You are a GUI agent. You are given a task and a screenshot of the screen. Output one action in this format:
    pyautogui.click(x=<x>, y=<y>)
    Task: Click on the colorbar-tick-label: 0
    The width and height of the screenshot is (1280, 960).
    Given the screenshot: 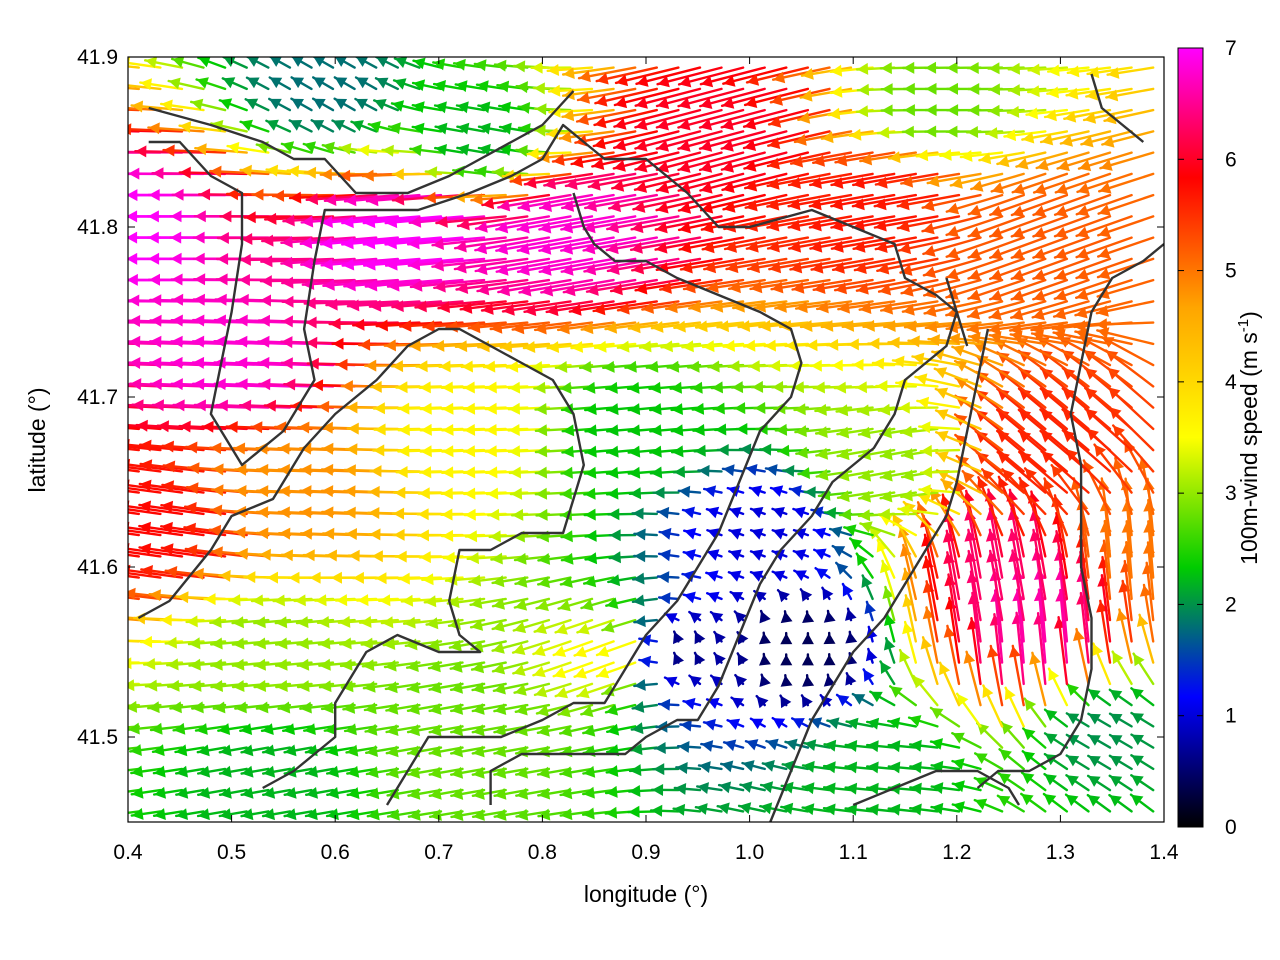 What is the action you would take?
    pyautogui.click(x=1231, y=827)
    